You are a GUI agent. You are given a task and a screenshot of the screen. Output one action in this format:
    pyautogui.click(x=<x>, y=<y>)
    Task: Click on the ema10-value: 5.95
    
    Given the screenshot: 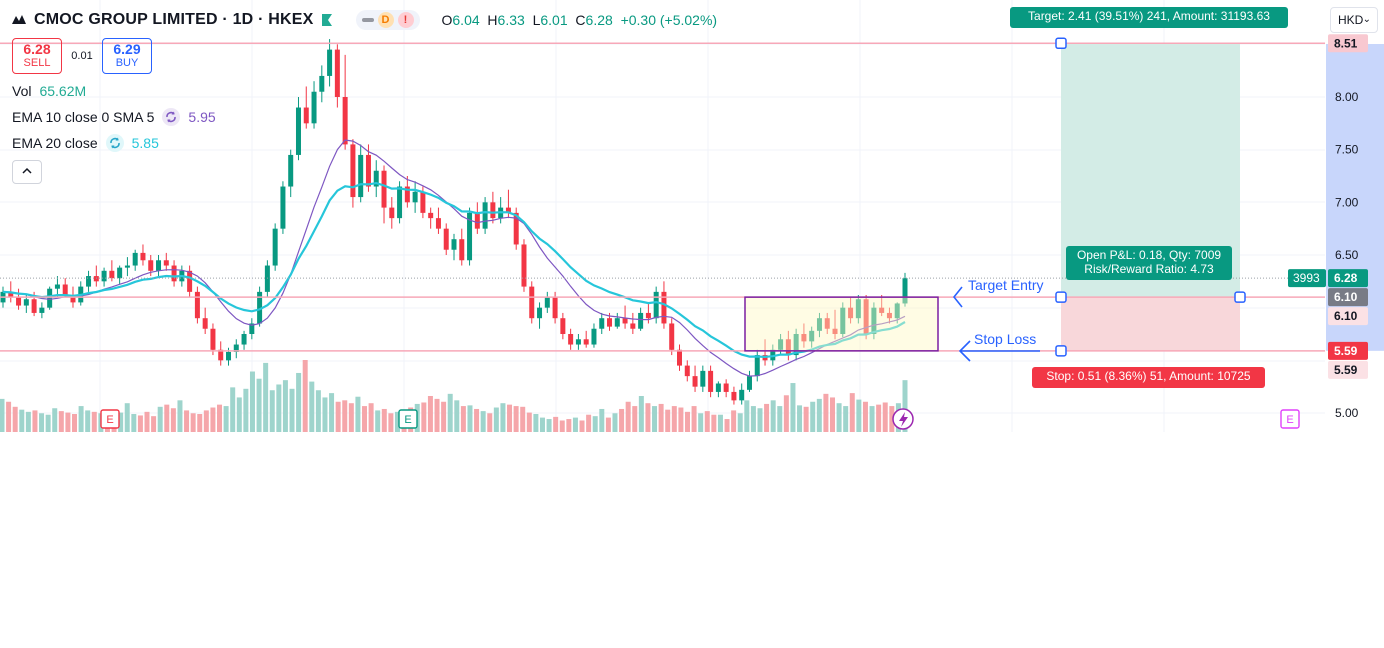 What is the action you would take?
    pyautogui.click(x=202, y=117)
    